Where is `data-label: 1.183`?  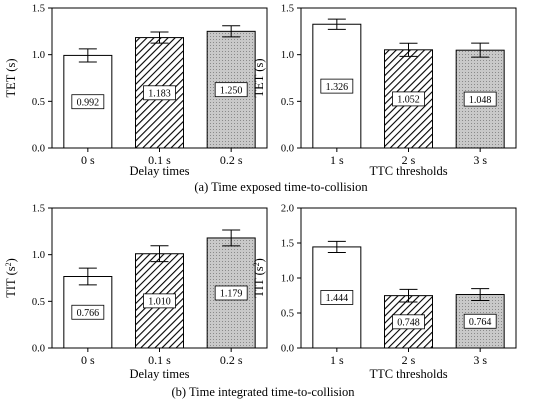
data-label: 1.183 is located at coordinates (159, 93).